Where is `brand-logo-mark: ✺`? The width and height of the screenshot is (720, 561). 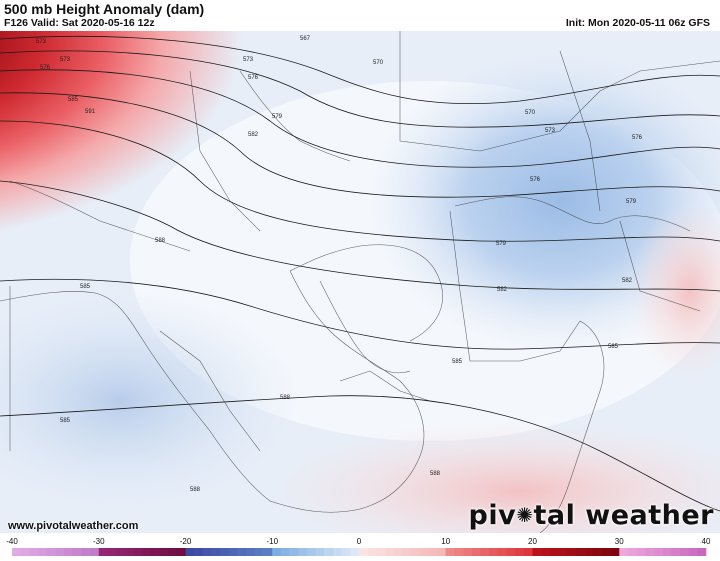
brand-logo-mark: ✺ is located at coordinates (525, 515).